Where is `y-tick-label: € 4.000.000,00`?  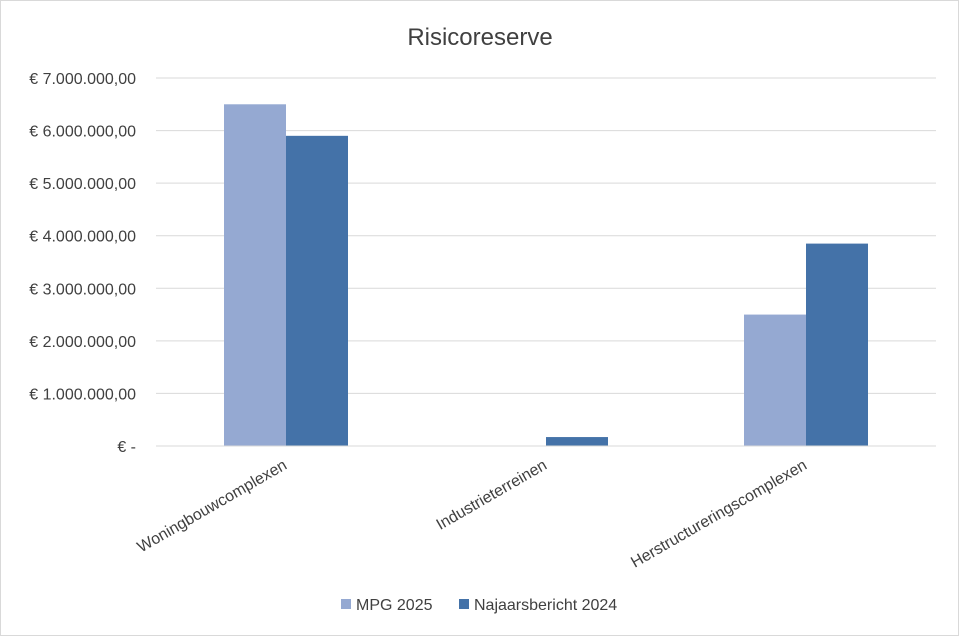 y-tick-label: € 4.000.000,00 is located at coordinates (82, 237).